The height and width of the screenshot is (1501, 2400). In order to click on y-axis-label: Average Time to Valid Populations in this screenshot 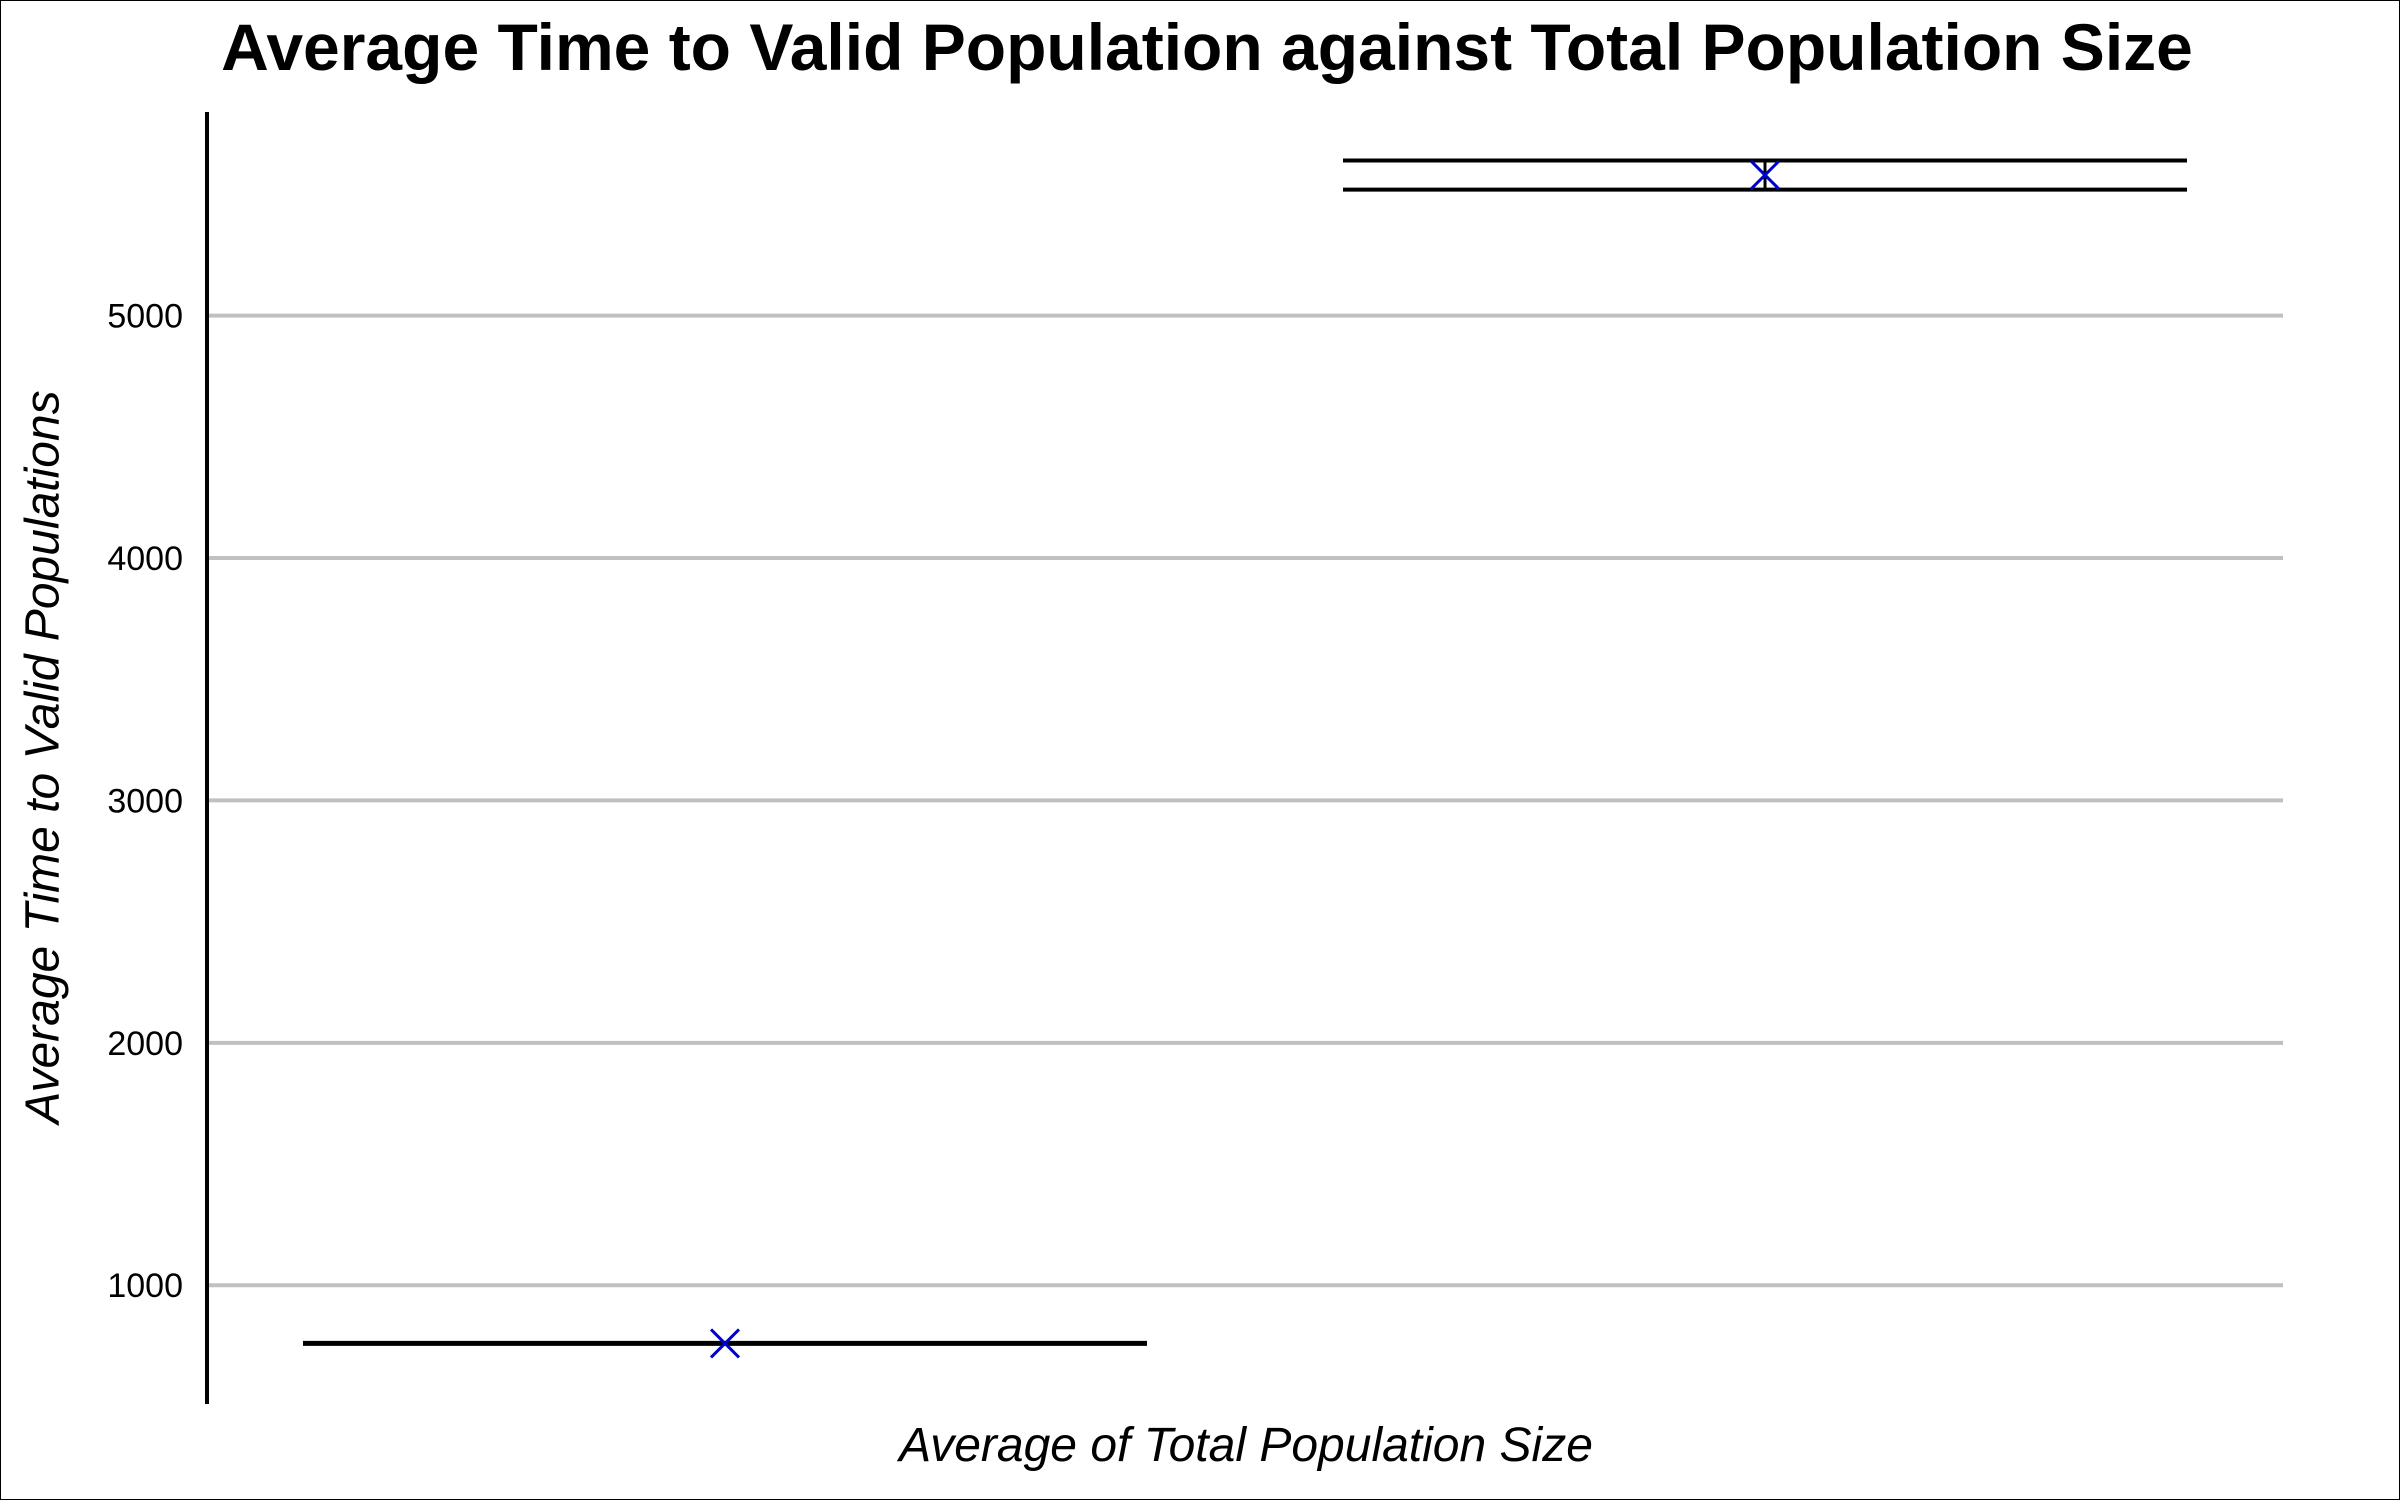, I will do `click(43, 757)`.